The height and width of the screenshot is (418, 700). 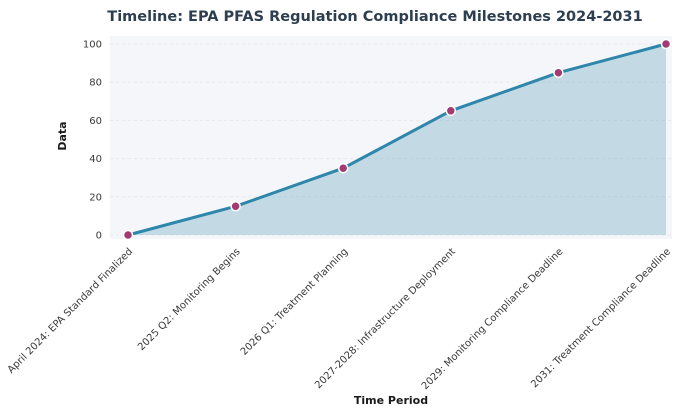 What do you see at coordinates (294, 301) in the screenshot?
I see `x-tick-label: 2026 Q1: Treatment Planning` at bounding box center [294, 301].